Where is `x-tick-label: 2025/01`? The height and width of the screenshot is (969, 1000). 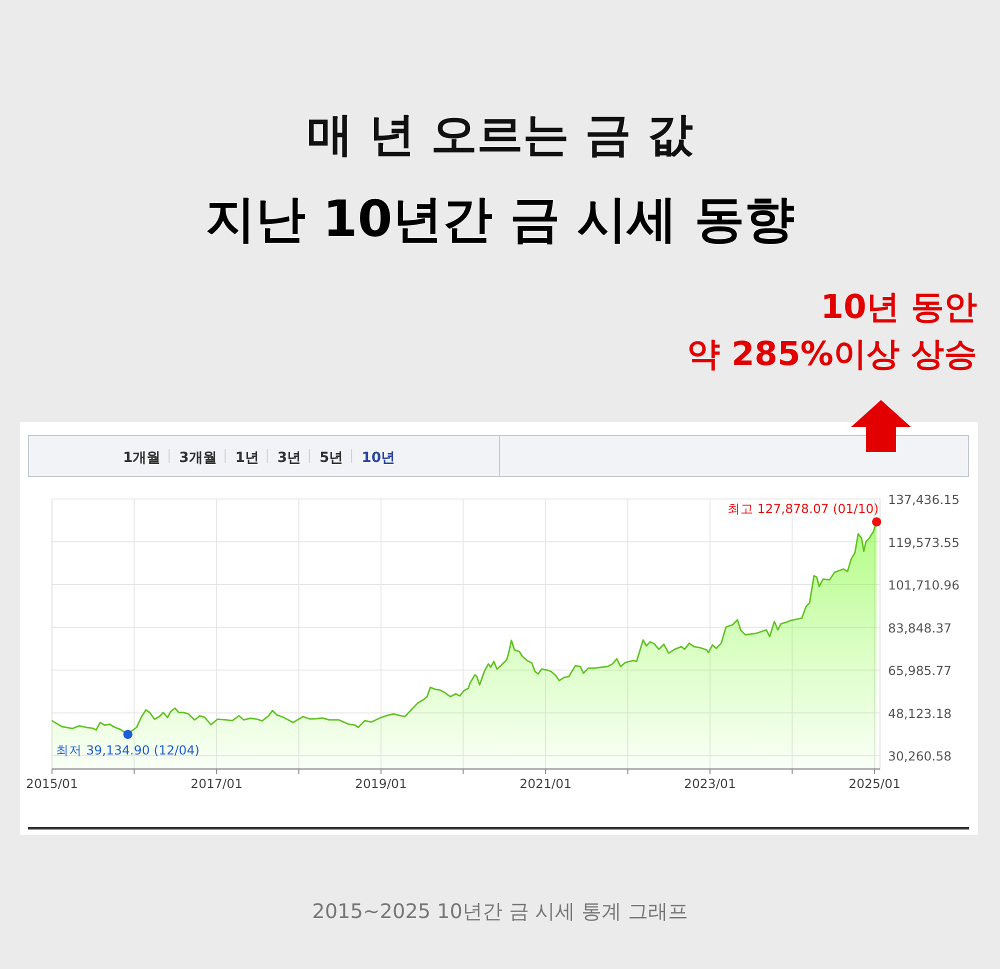 x-tick-label: 2025/01 is located at coordinates (874, 783).